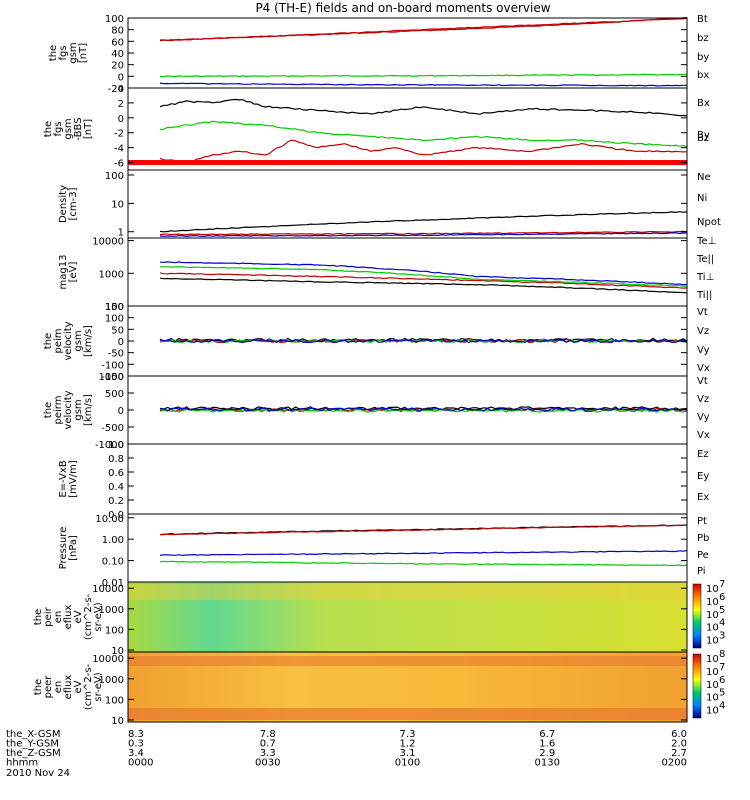 The image size is (750, 800). Describe the element at coordinates (703, 368) in the screenshot. I see `legend-entry: Vx` at that location.